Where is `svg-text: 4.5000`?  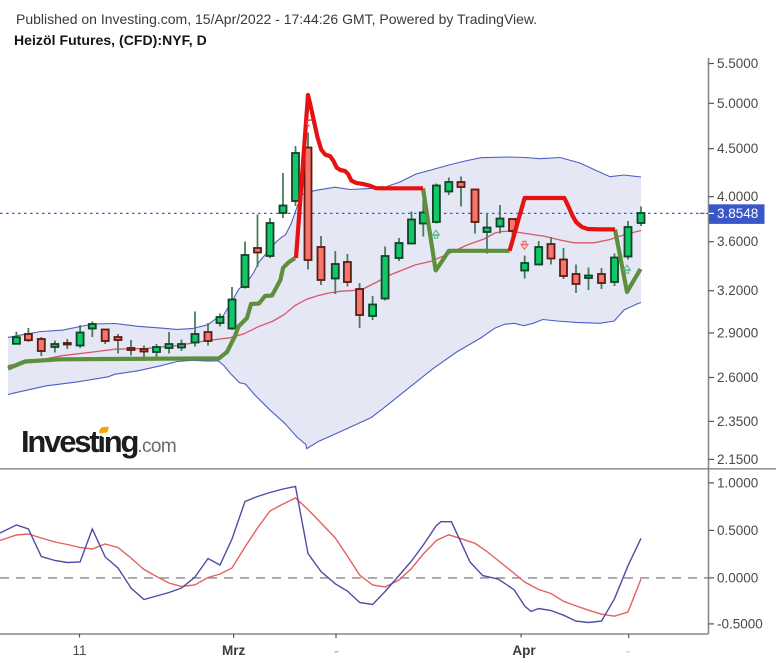
svg-text: 4.5000 is located at coordinates (737, 148).